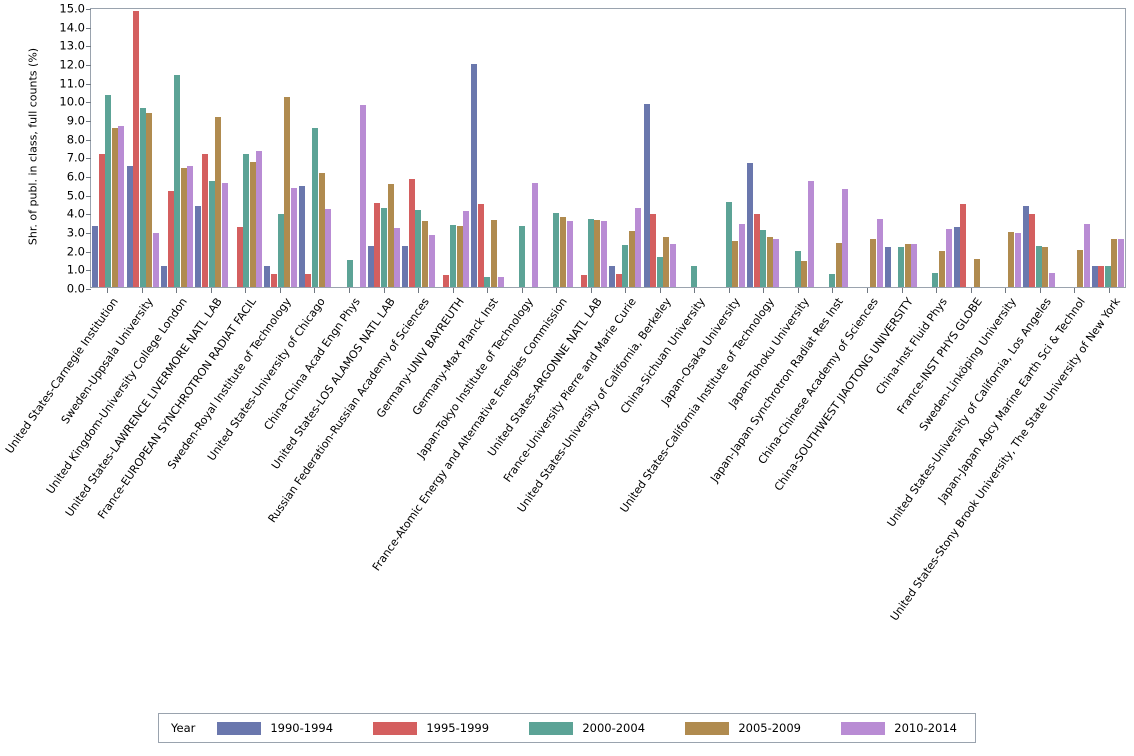 The image size is (1134, 756). Describe the element at coordinates (72, 45) in the screenshot. I see `y-axis-tick-label: 13.0` at that location.